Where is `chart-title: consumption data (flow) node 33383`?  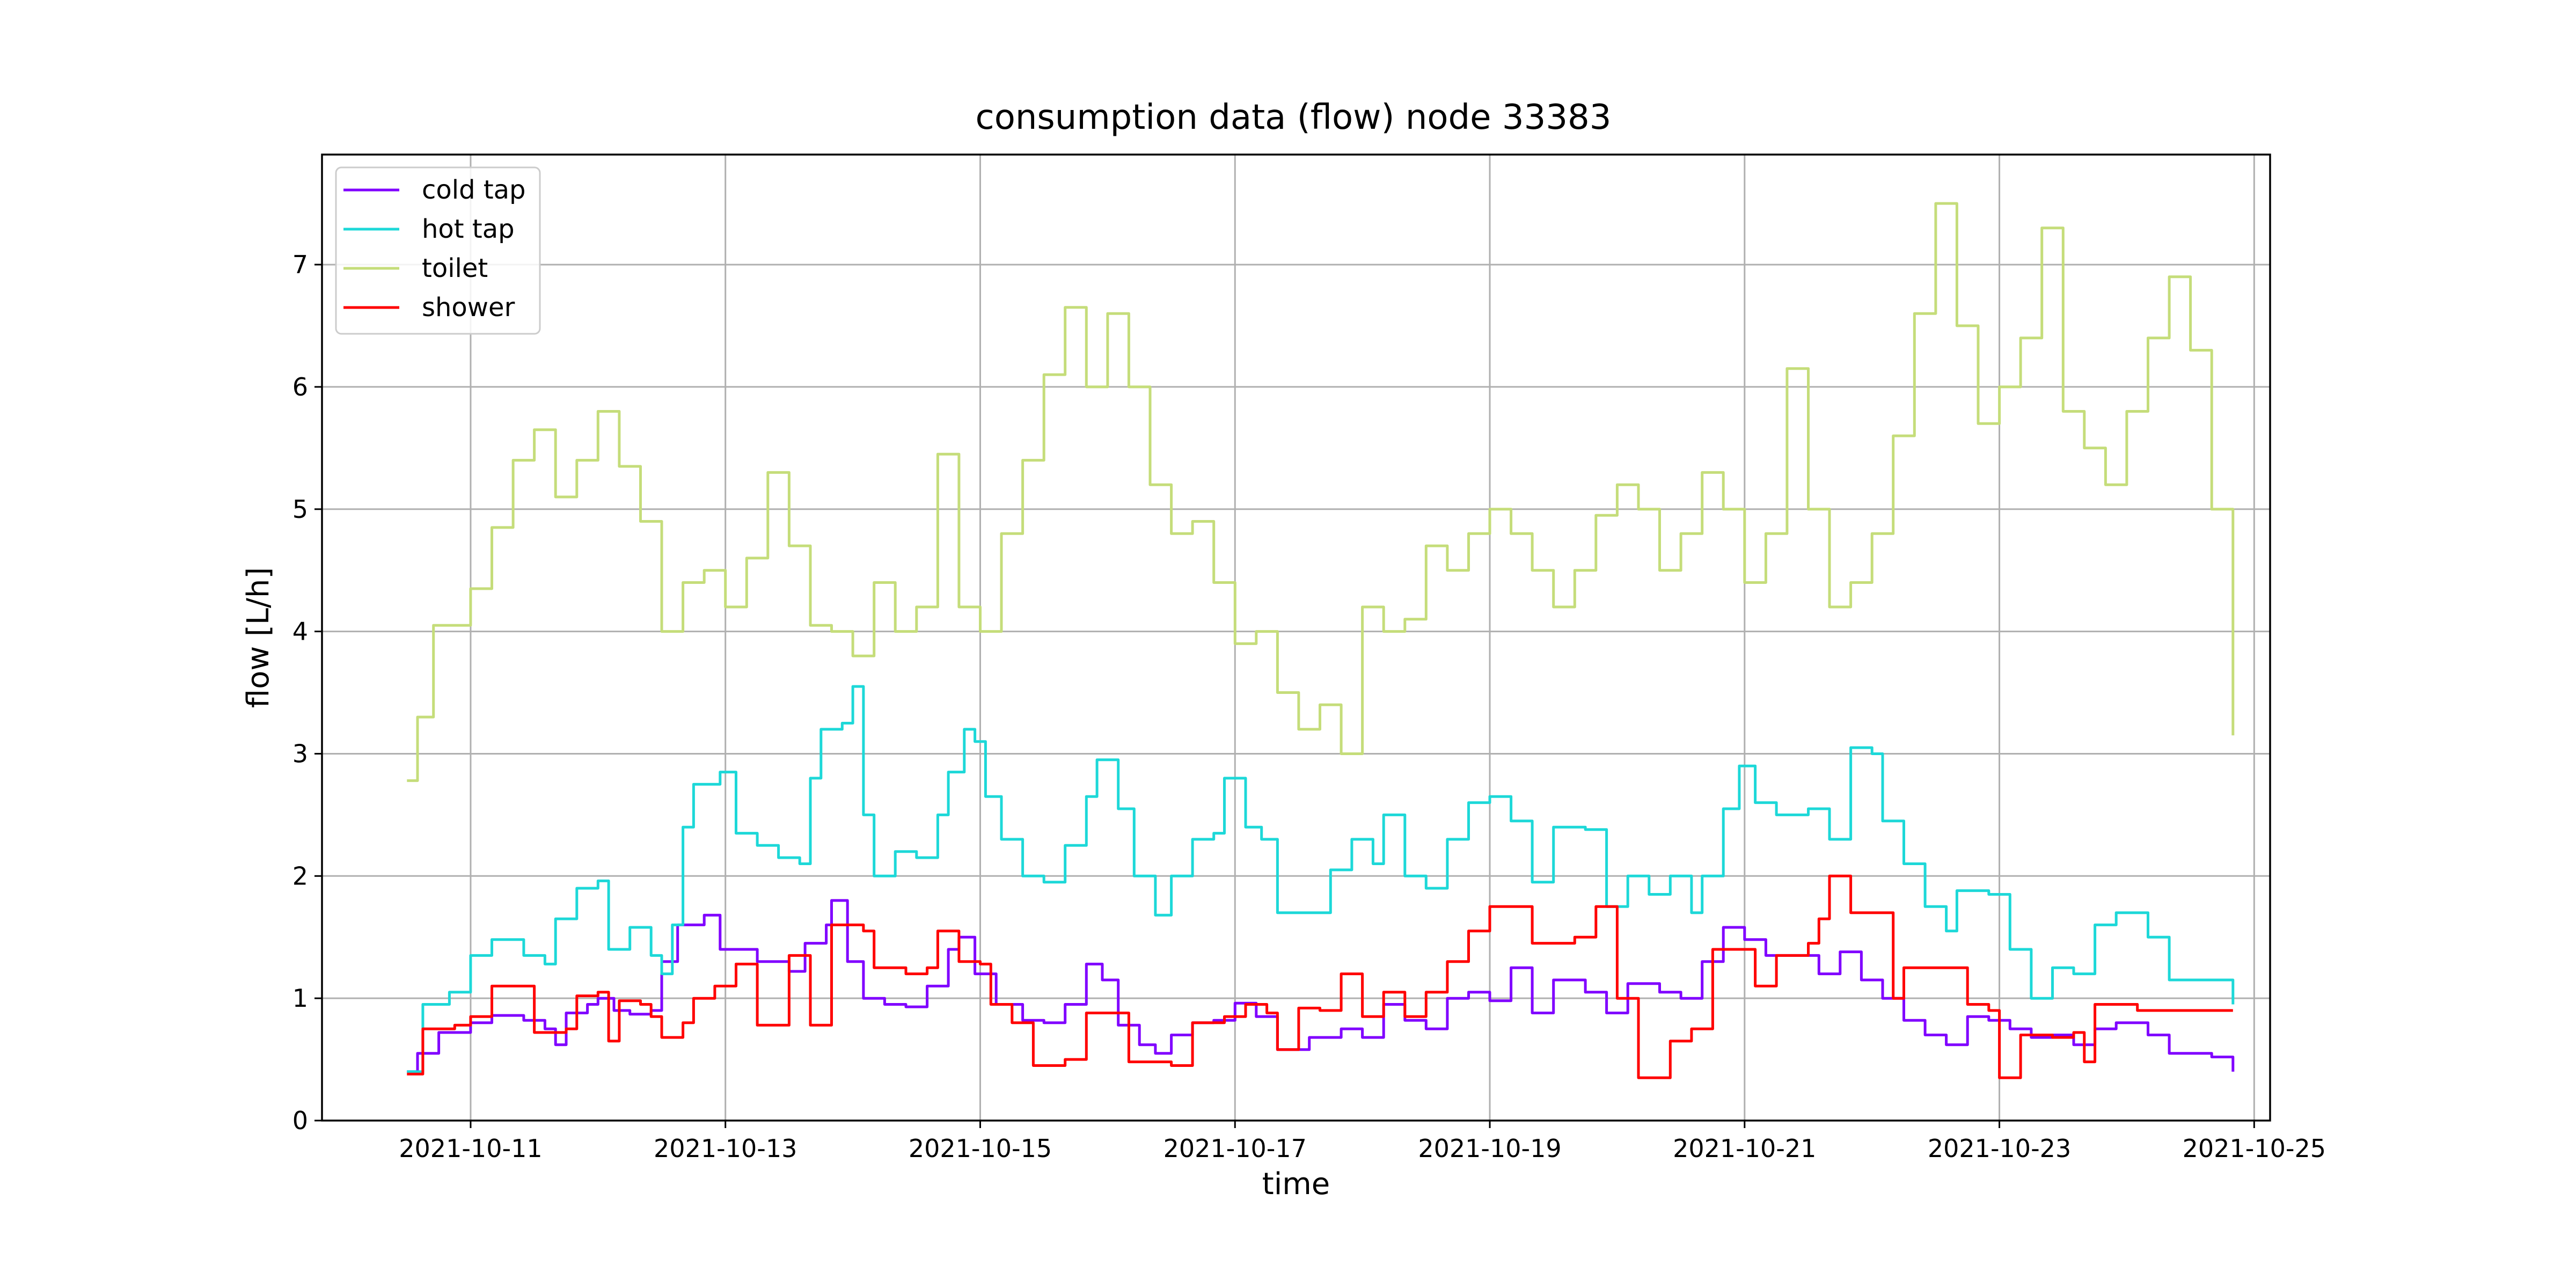 chart-title: consumption data (flow) node 33383 is located at coordinates (1294, 117).